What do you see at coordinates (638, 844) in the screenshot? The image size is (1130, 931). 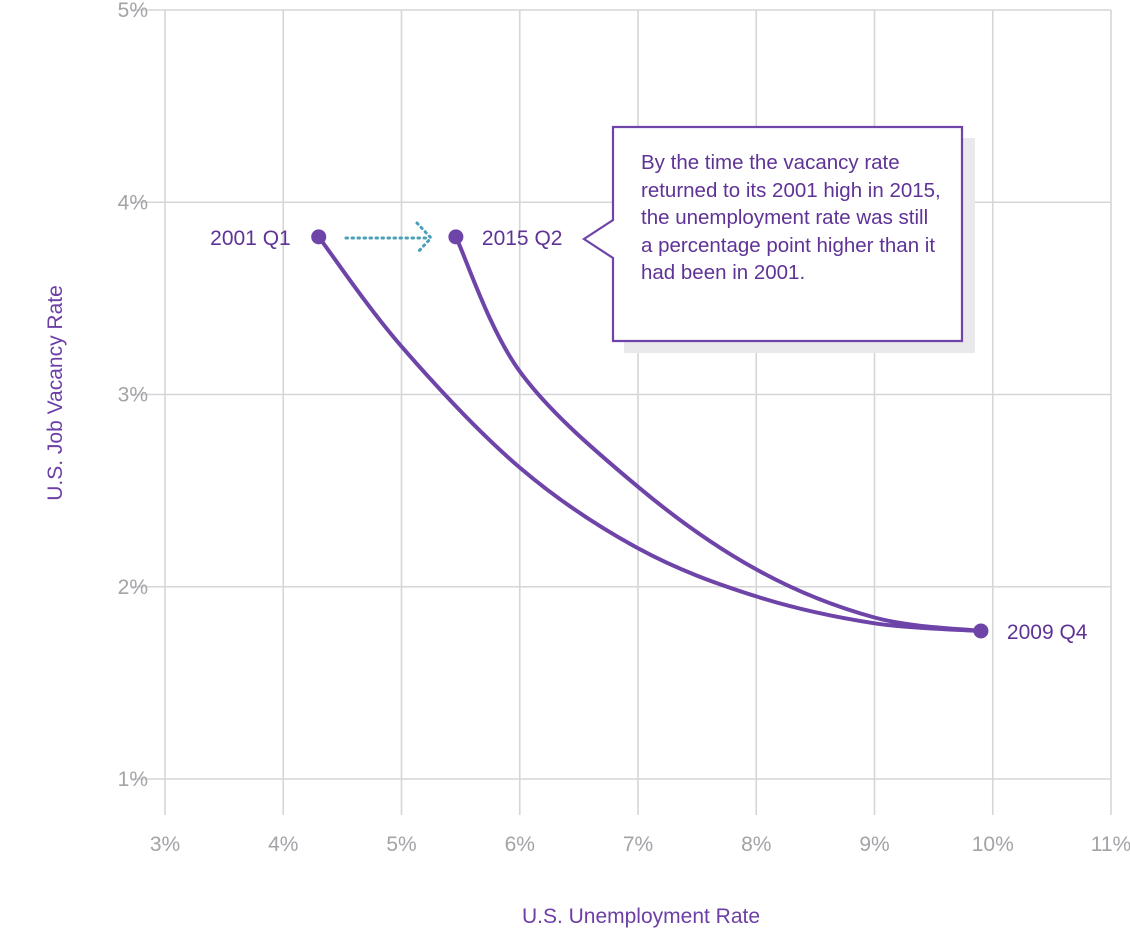 I see `x-tick-label: 7%` at bounding box center [638, 844].